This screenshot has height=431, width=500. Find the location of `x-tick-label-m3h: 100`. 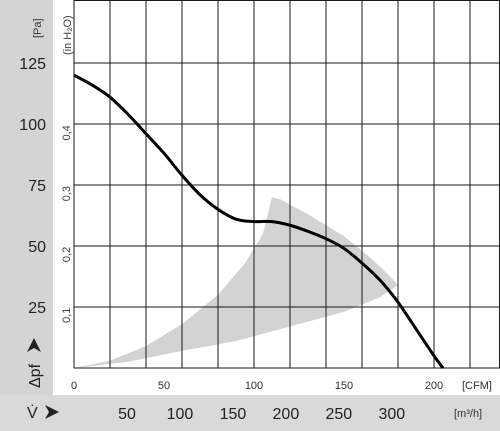

x-tick-label-m3h: 100 is located at coordinates (180, 414).